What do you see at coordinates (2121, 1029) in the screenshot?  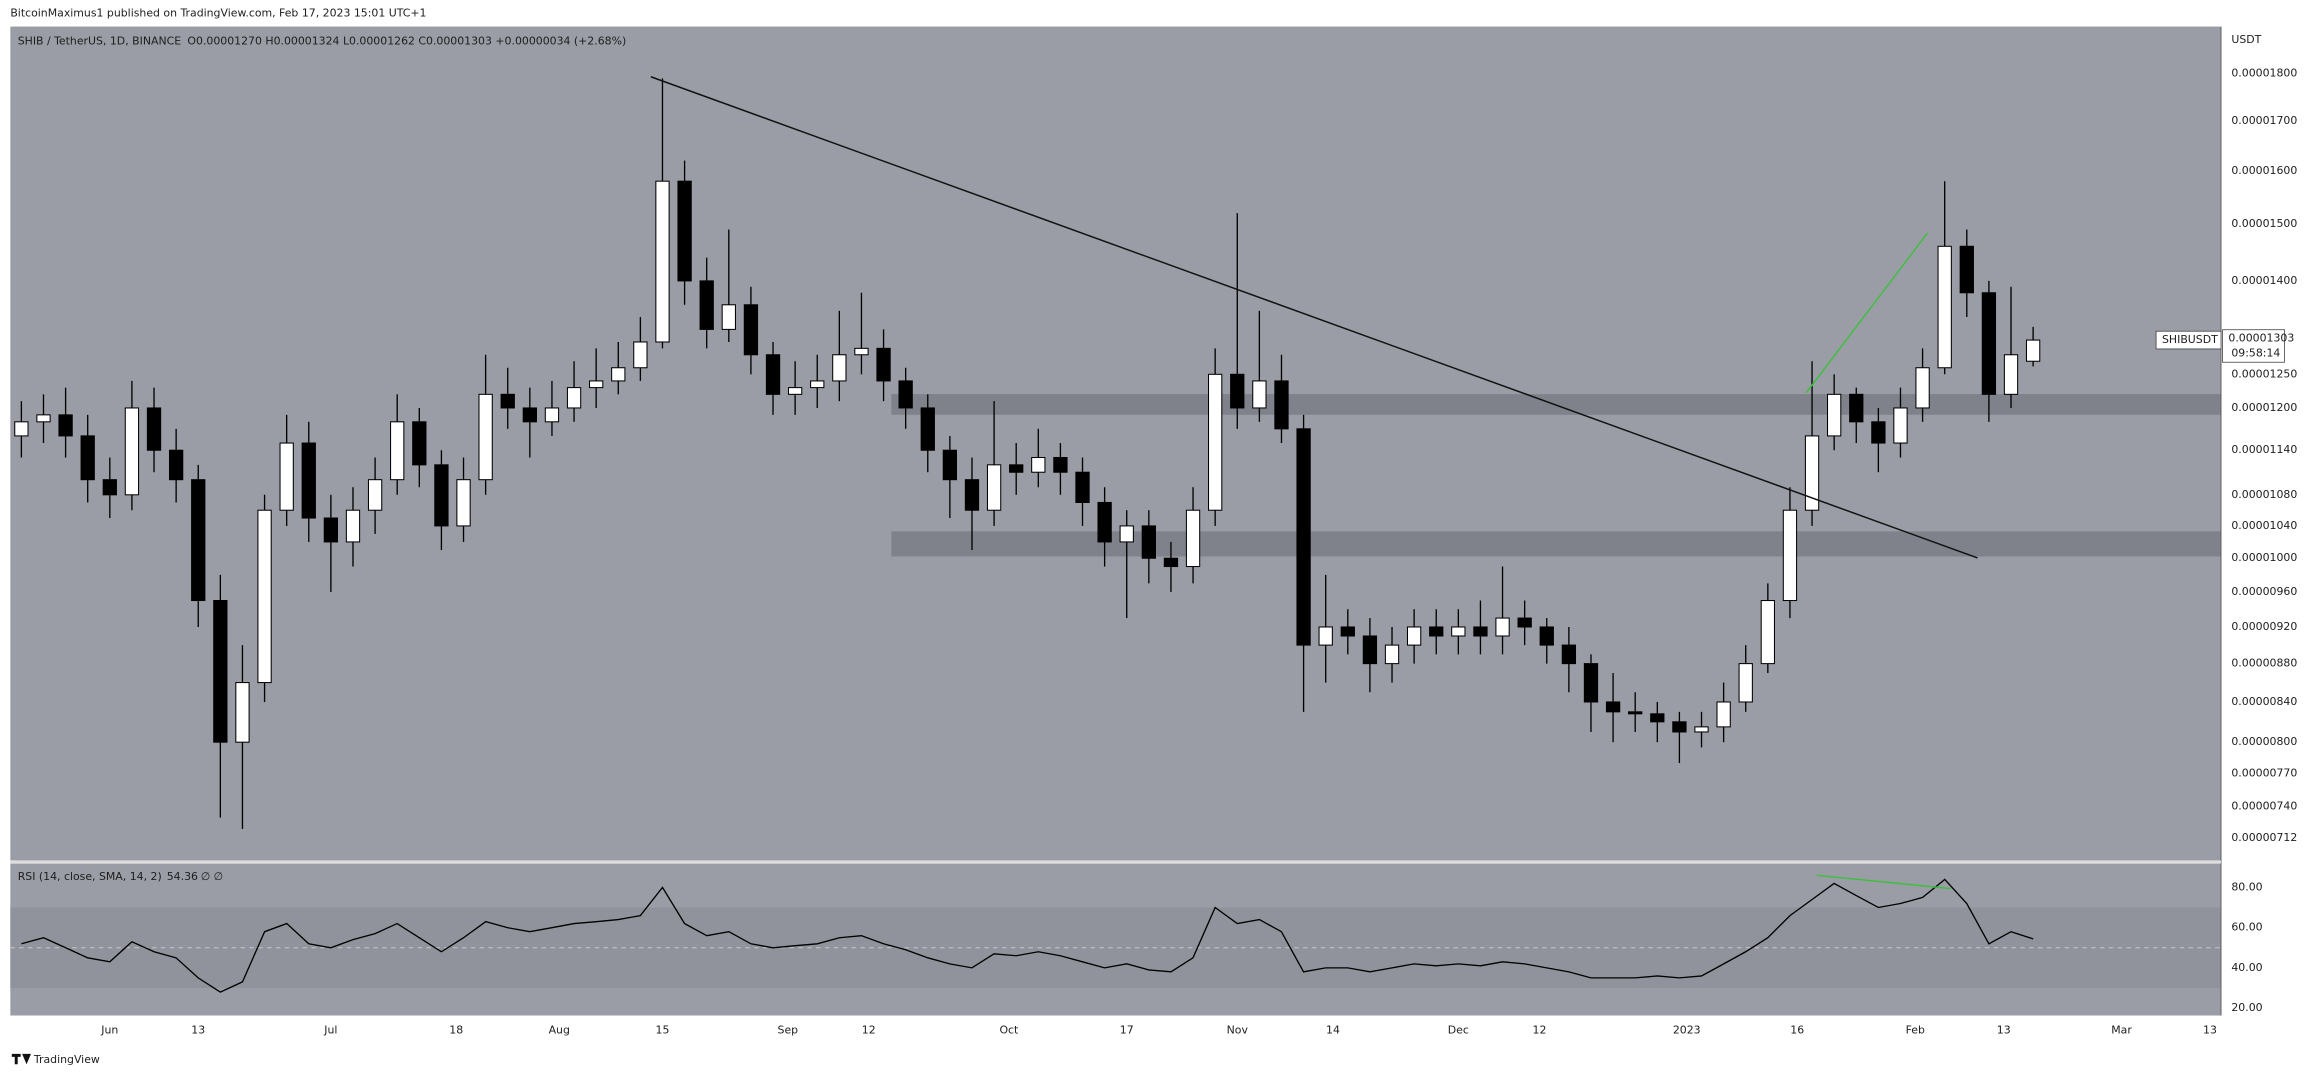 I see `x-tick-label: Mar` at bounding box center [2121, 1029].